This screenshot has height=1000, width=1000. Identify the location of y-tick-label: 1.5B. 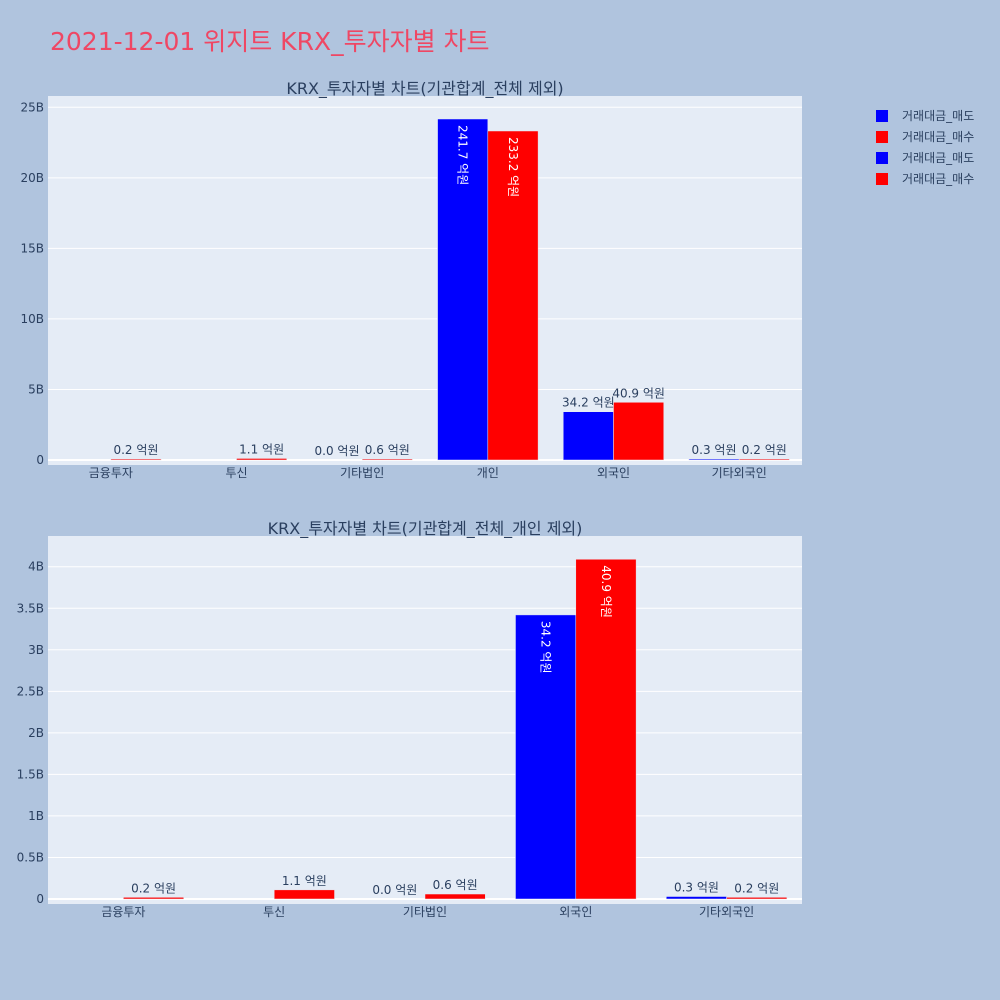
(30, 774).